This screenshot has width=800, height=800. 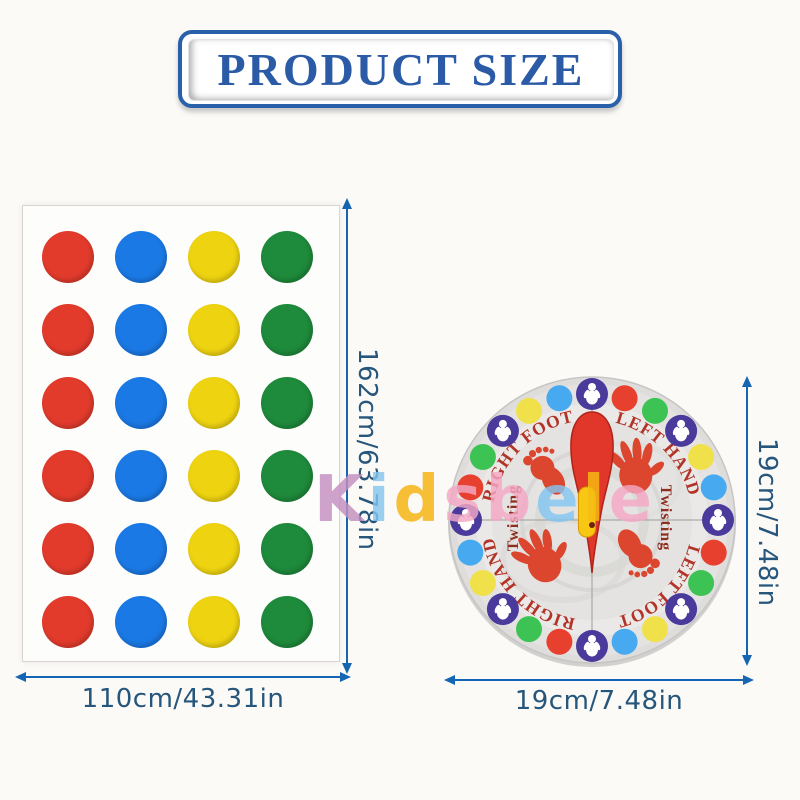 I want to click on spinner-width-label: 19cm/7.48in, so click(x=599, y=701).